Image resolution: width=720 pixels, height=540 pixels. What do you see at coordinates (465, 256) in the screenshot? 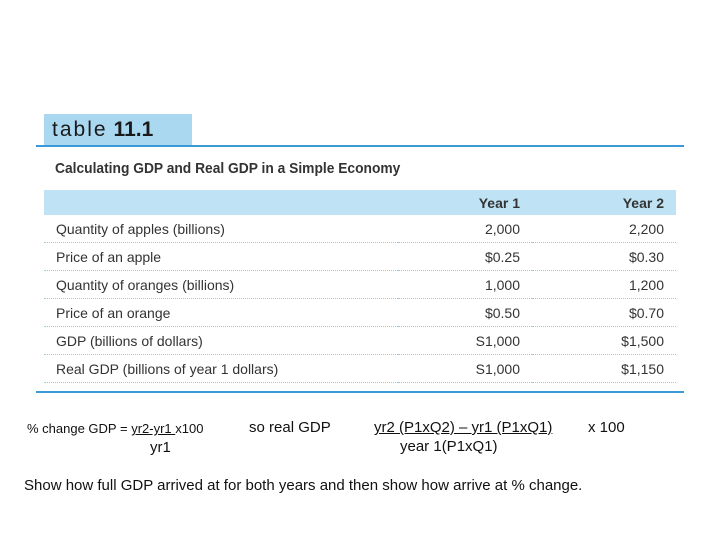
I see `row-year1: $0.25` at bounding box center [465, 256].